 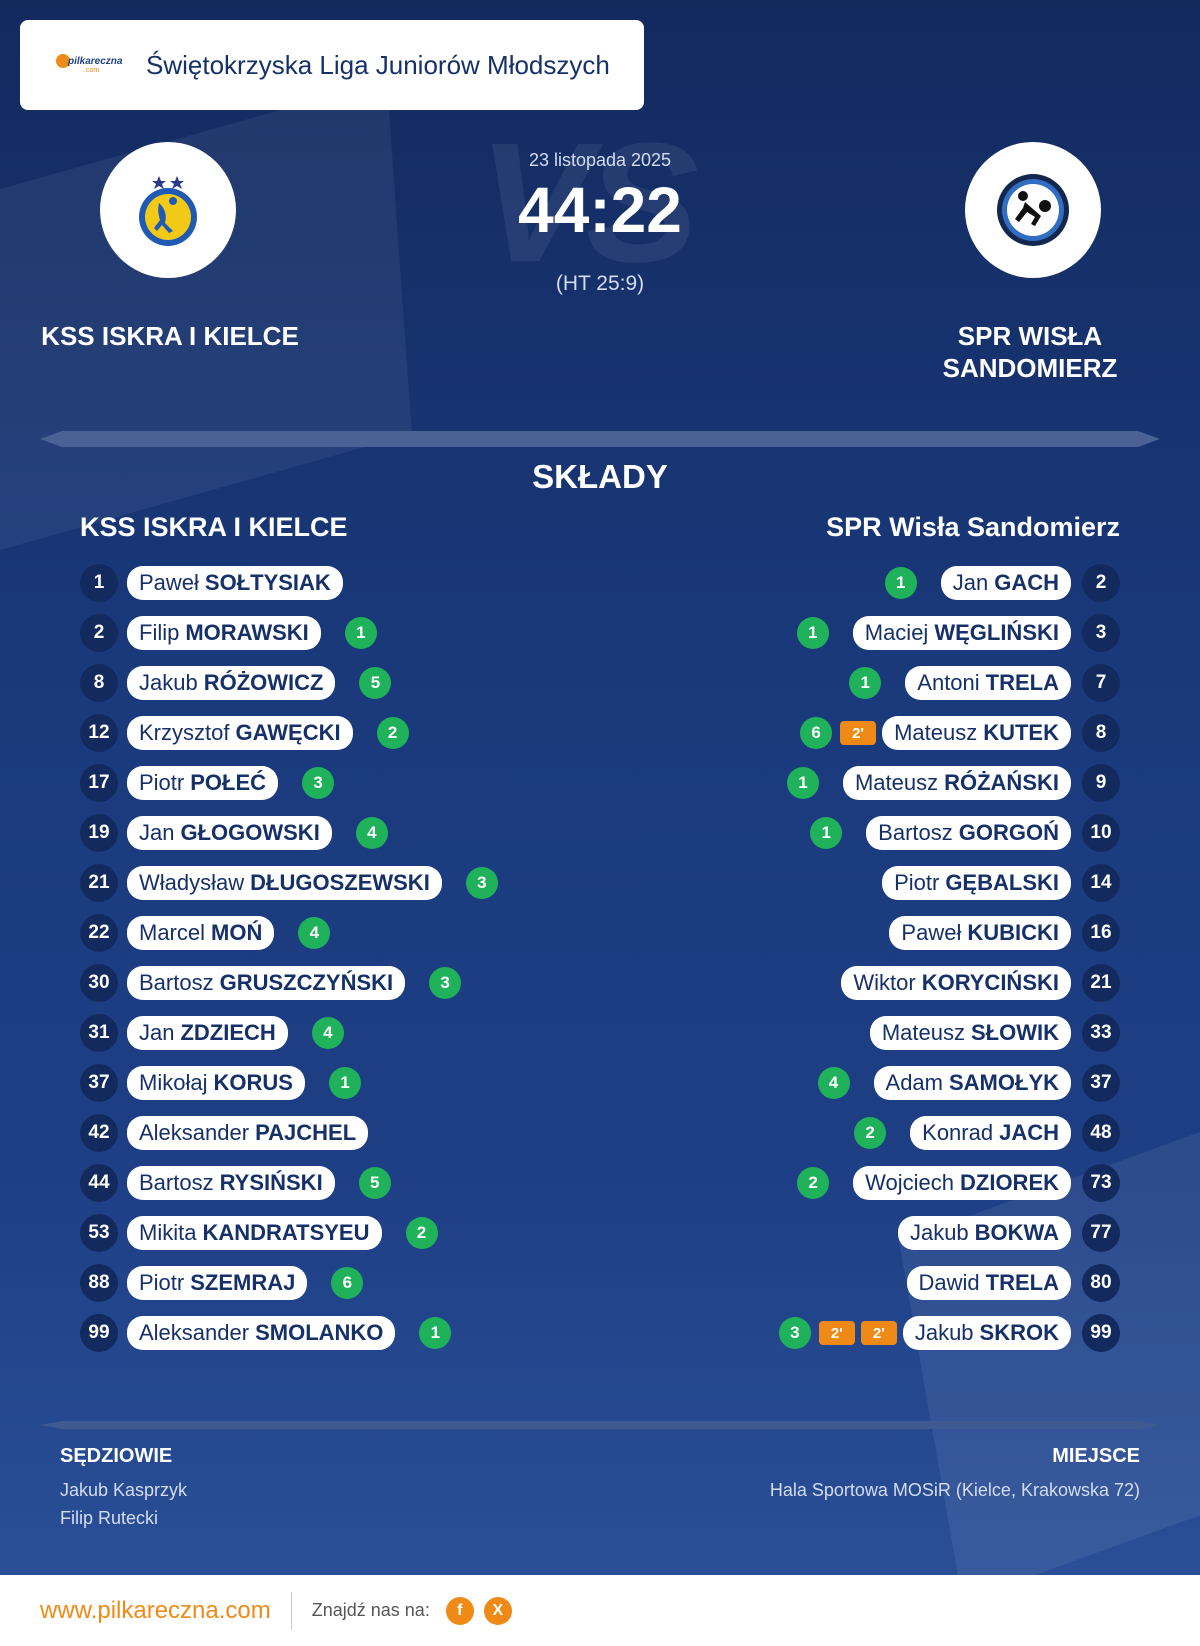 I want to click on lineups-title: SKŁADY, so click(x=600, y=476).